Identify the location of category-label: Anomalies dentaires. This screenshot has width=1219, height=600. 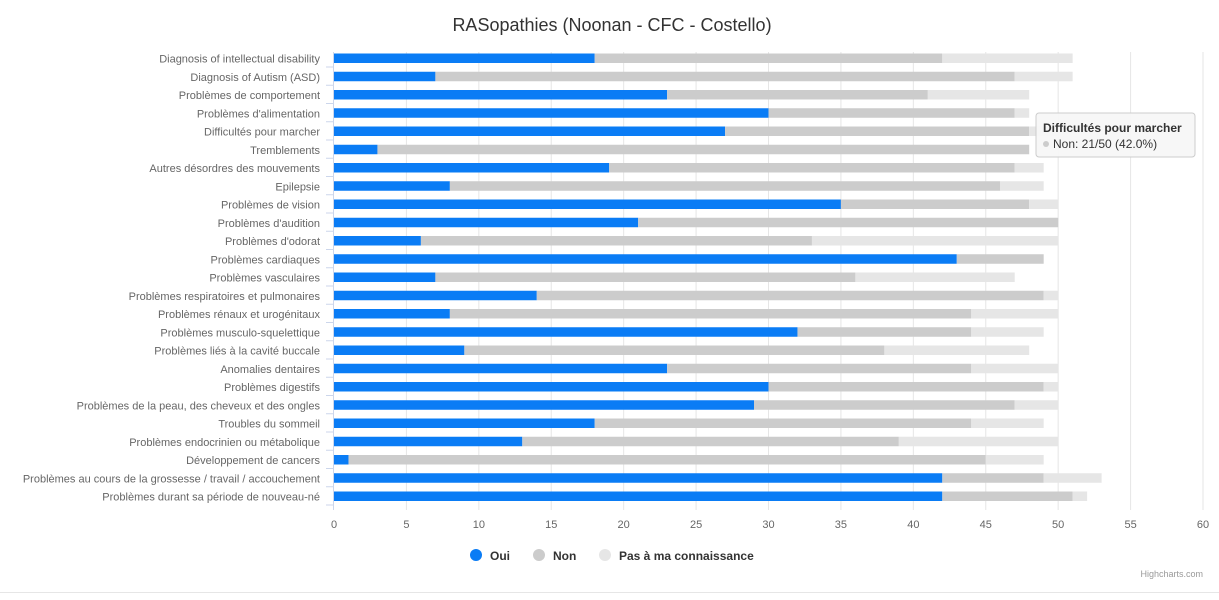
(270, 370).